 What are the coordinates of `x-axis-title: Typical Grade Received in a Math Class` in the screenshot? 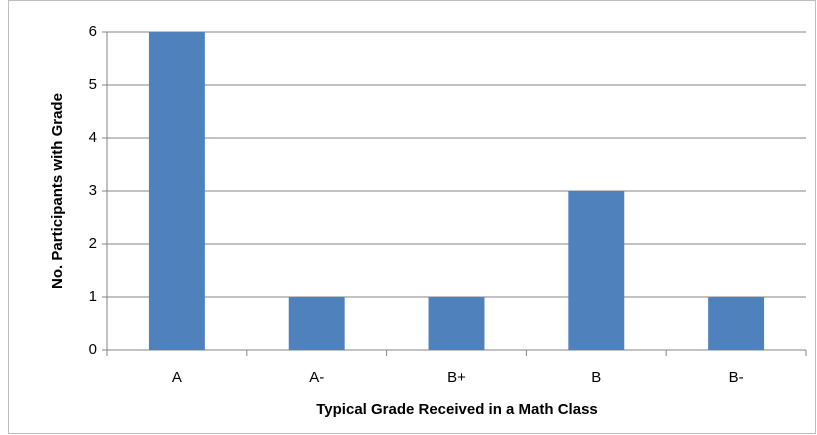 It's located at (457, 409).